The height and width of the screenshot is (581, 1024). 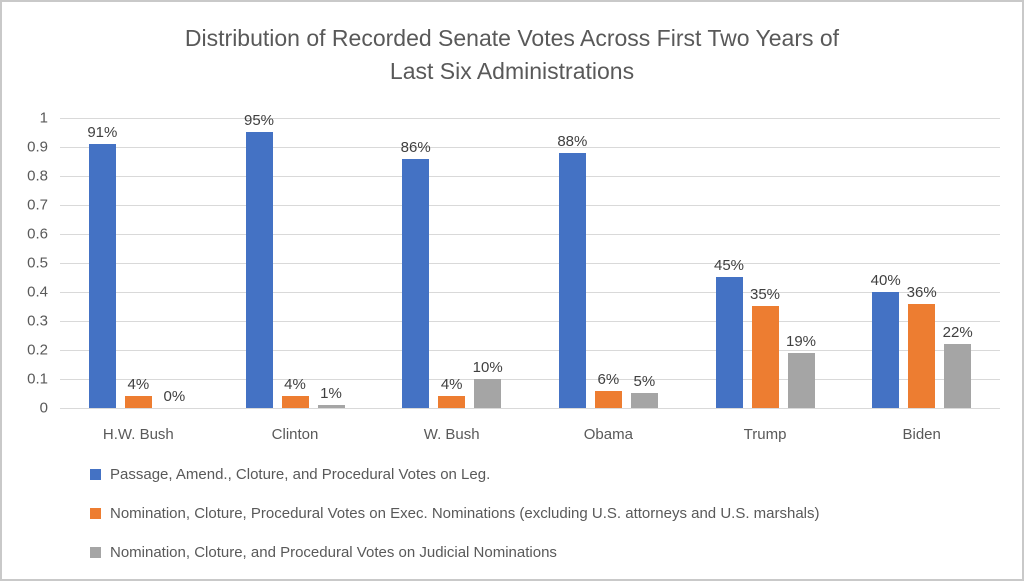 What do you see at coordinates (37, 176) in the screenshot?
I see `y-tick-label: 0.8` at bounding box center [37, 176].